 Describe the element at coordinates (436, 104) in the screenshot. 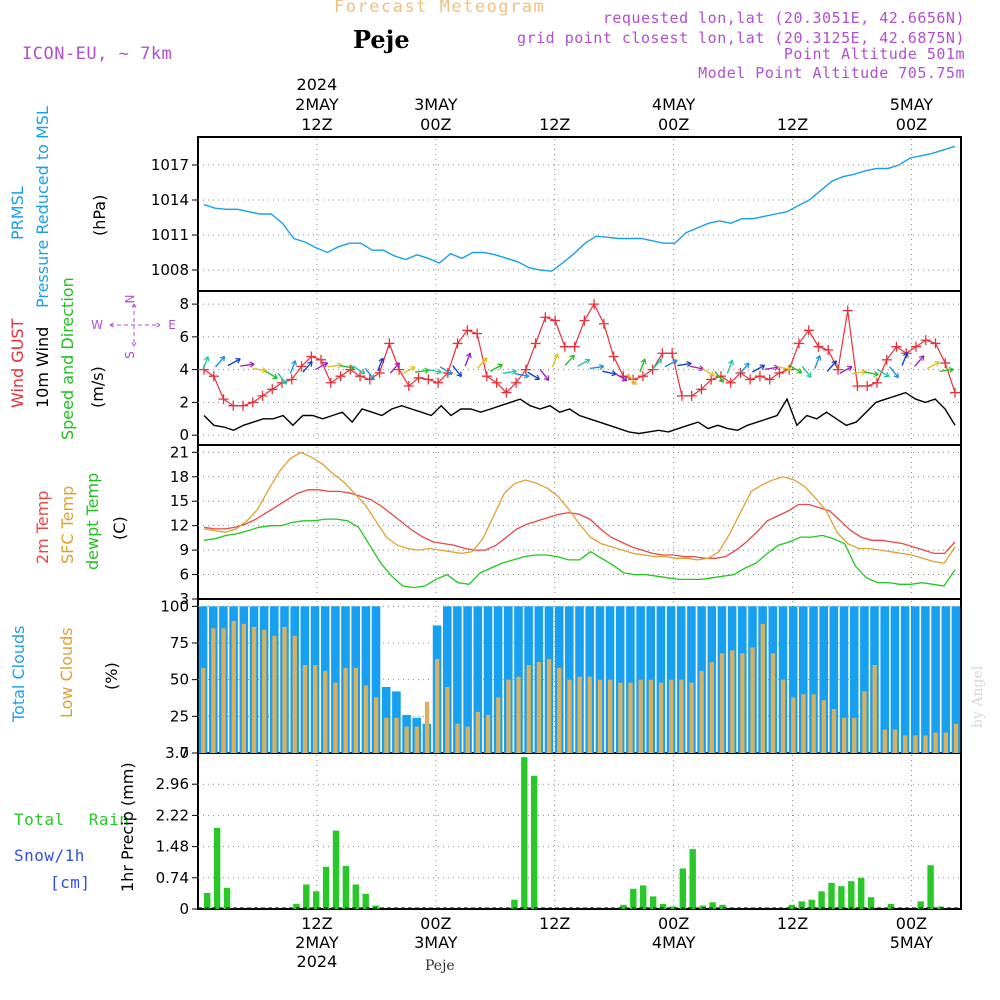

I see `time-top-label: 3MAY` at that location.